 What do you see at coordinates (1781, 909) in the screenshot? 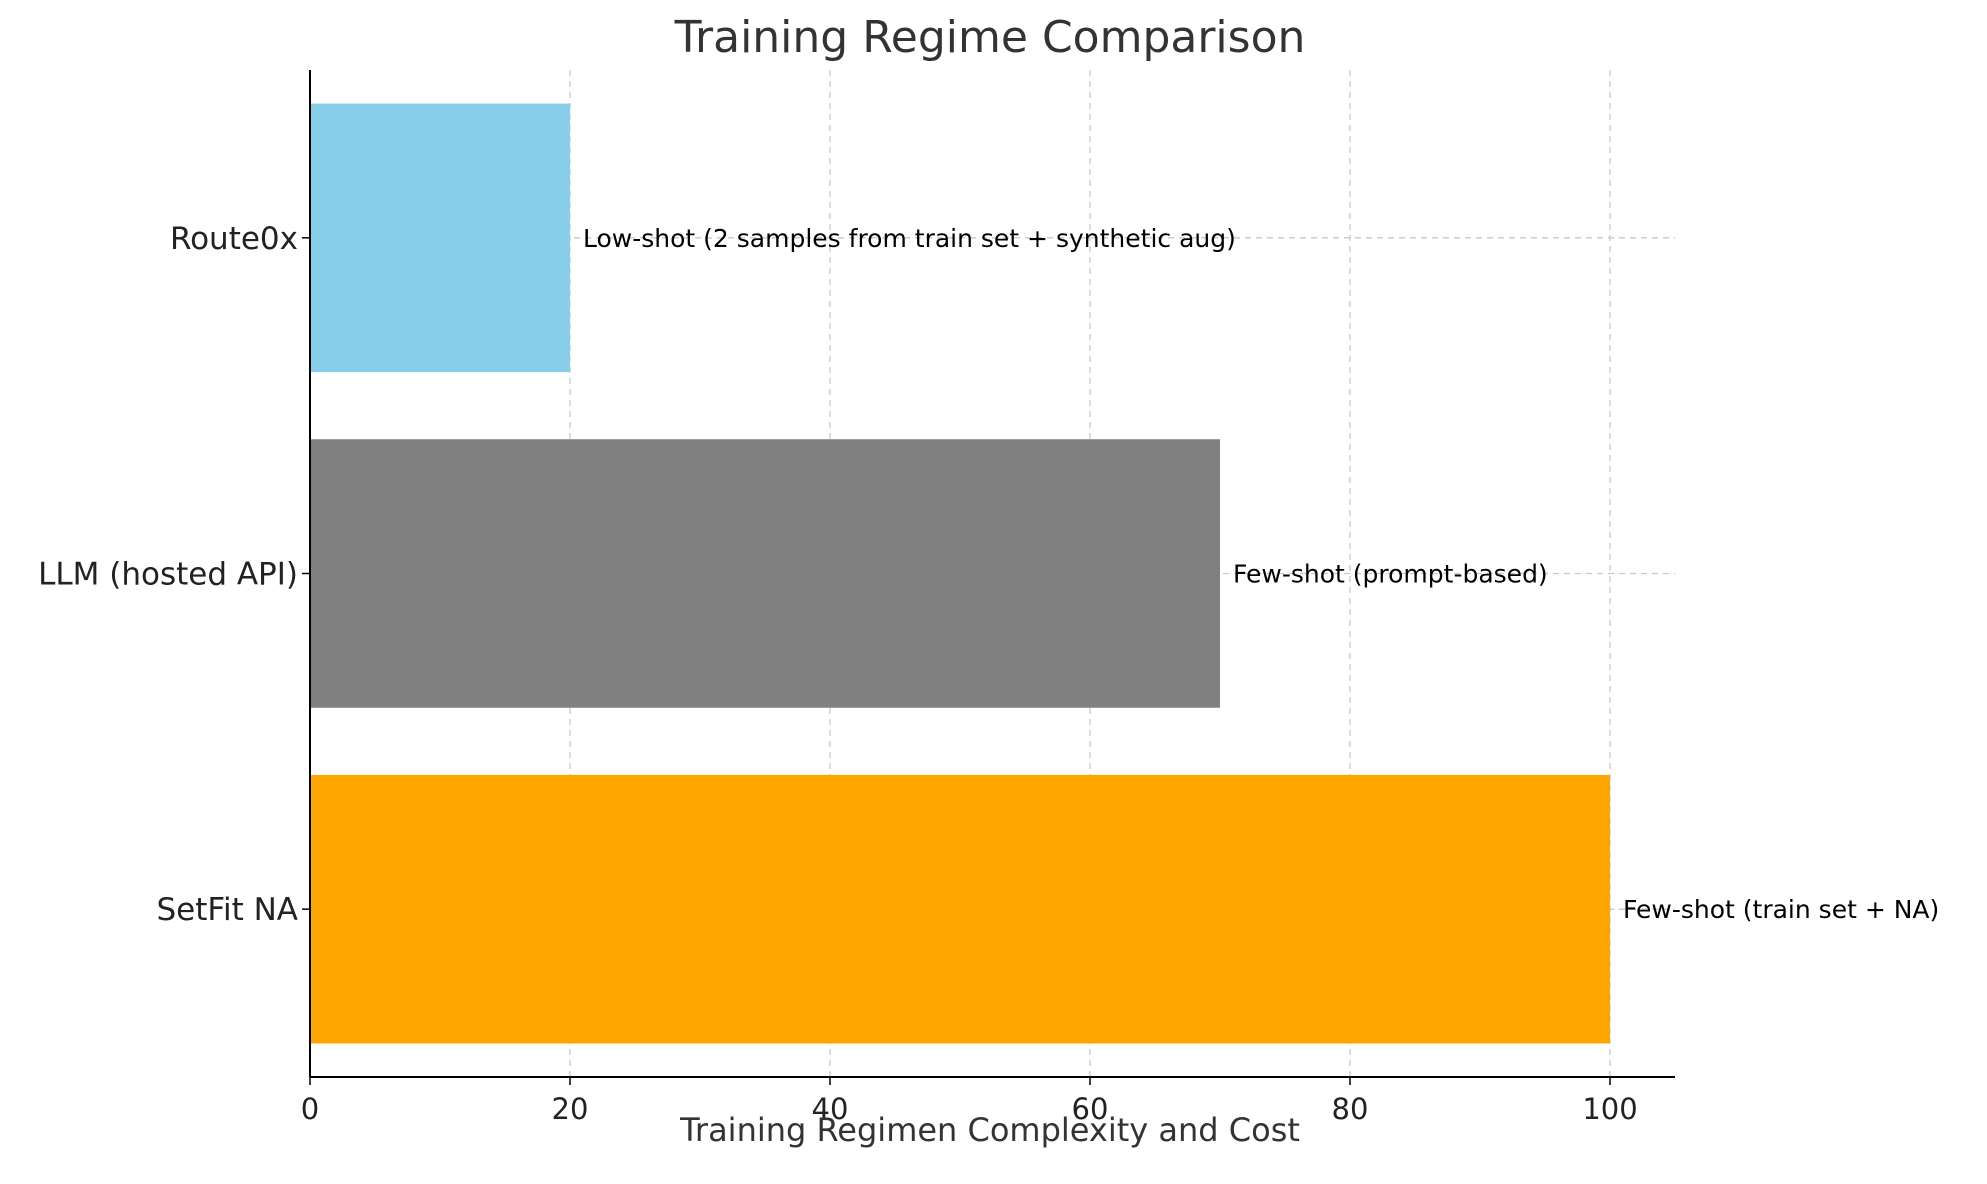
I see `bar-annotation: Few-shot (train set + NA)` at bounding box center [1781, 909].